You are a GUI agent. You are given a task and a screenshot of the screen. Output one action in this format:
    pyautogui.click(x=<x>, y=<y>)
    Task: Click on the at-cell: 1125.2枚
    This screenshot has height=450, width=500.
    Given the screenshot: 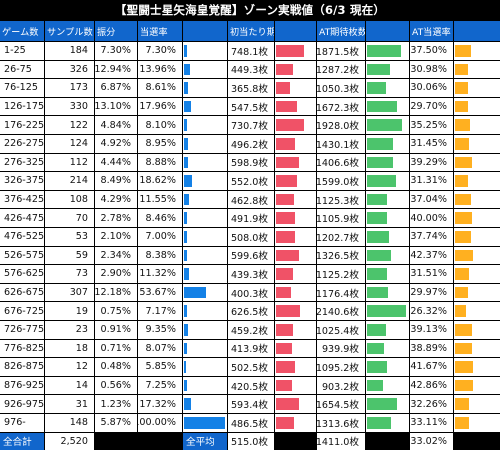 What is the action you would take?
    pyautogui.click(x=341, y=274)
    